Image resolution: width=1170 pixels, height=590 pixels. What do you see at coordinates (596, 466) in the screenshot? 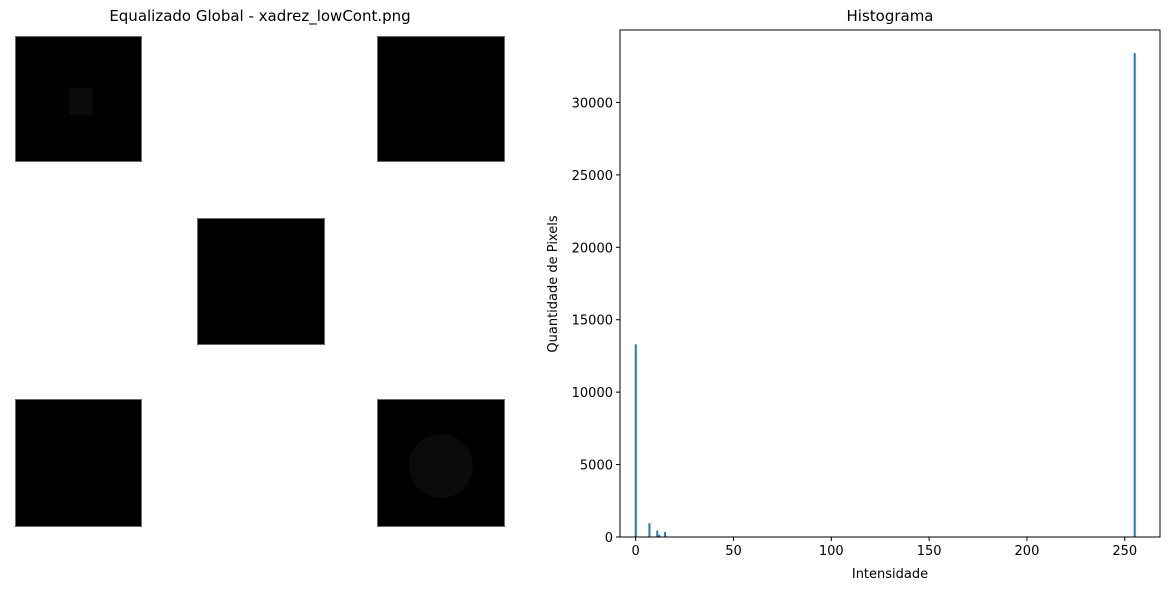
I see `y-tick-label: 5000` at bounding box center [596, 466].